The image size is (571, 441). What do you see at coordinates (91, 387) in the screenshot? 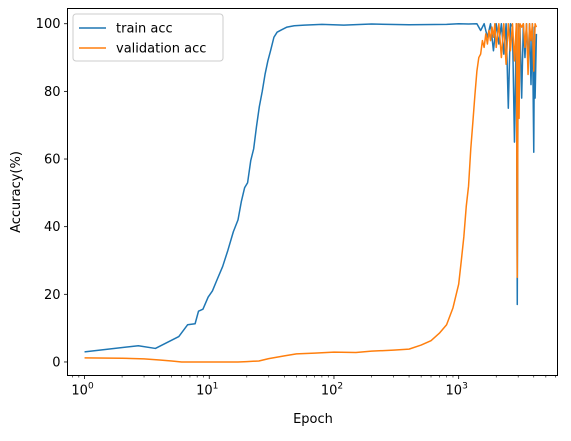
I see `x-tick-exponent: 0` at bounding box center [91, 387].